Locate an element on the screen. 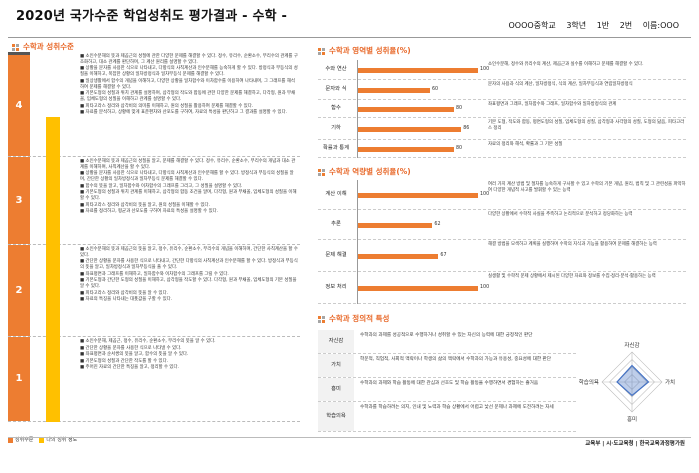  bar-value-label: 60 is located at coordinates (435, 89).